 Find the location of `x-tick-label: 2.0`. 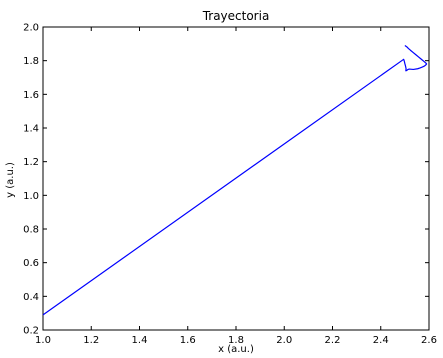

x-tick-label: 2.0 is located at coordinates (284, 340).